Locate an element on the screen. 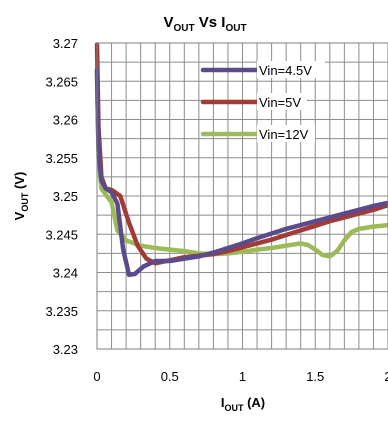 This screenshot has width=388, height=423. y-tick-label: 3.235 is located at coordinates (61, 311).